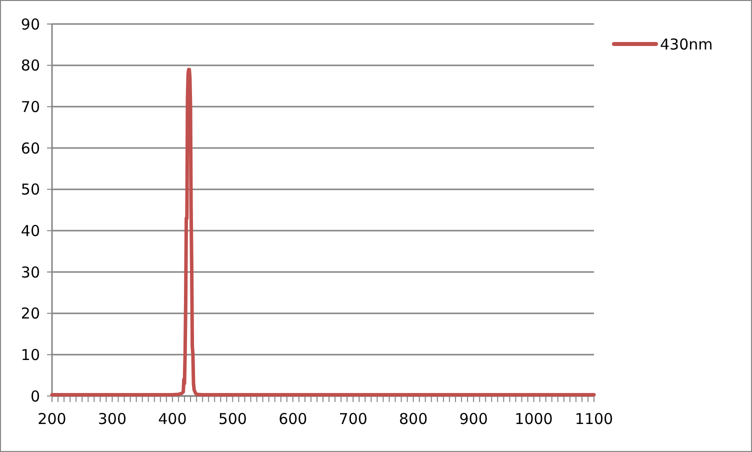  Describe the element at coordinates (112, 419) in the screenshot. I see `x-tick-label: 300` at that location.